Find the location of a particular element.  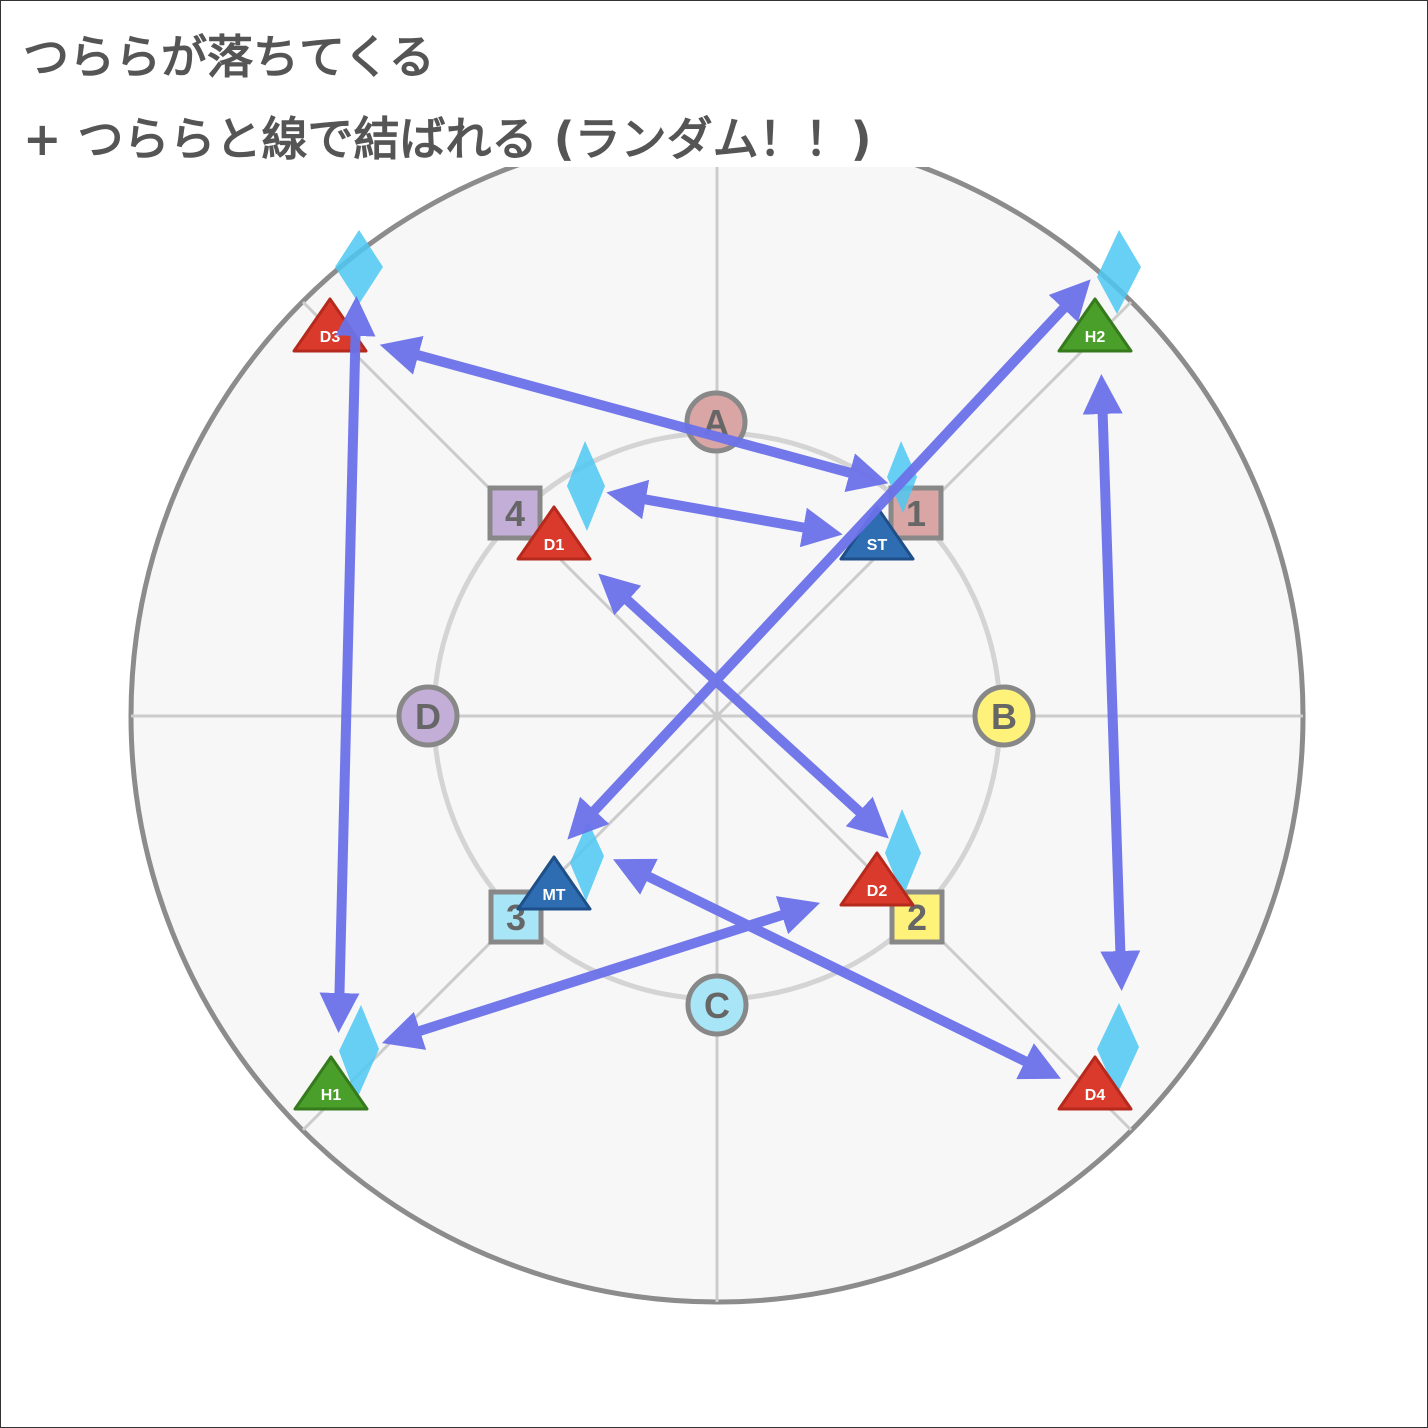

player-d1-label: D1 is located at coordinates (554, 545).